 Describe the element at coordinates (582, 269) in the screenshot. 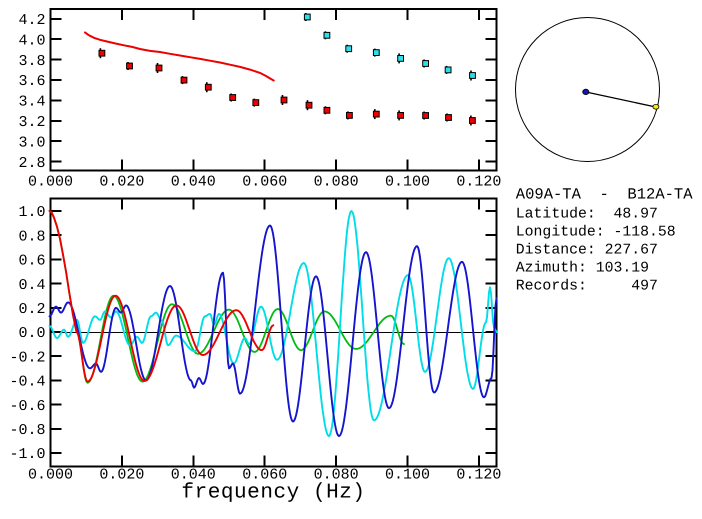

I see `svg-text: Azimuth: 103.19` at that location.